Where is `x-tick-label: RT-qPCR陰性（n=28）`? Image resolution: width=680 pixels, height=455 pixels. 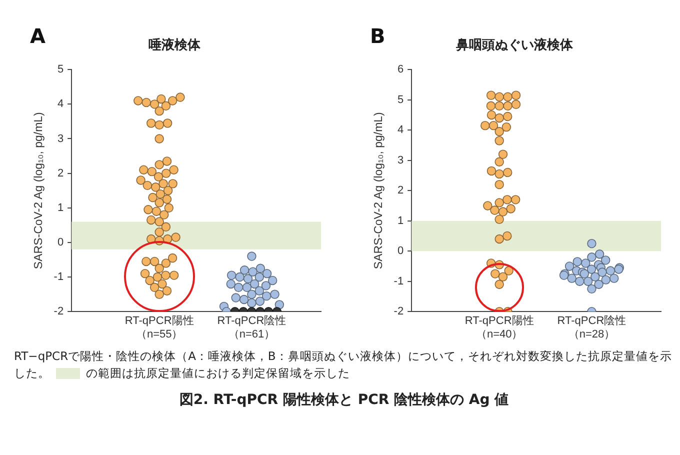
x-tick-label: RT-qPCR陰性（n=28） is located at coordinates (591, 327).